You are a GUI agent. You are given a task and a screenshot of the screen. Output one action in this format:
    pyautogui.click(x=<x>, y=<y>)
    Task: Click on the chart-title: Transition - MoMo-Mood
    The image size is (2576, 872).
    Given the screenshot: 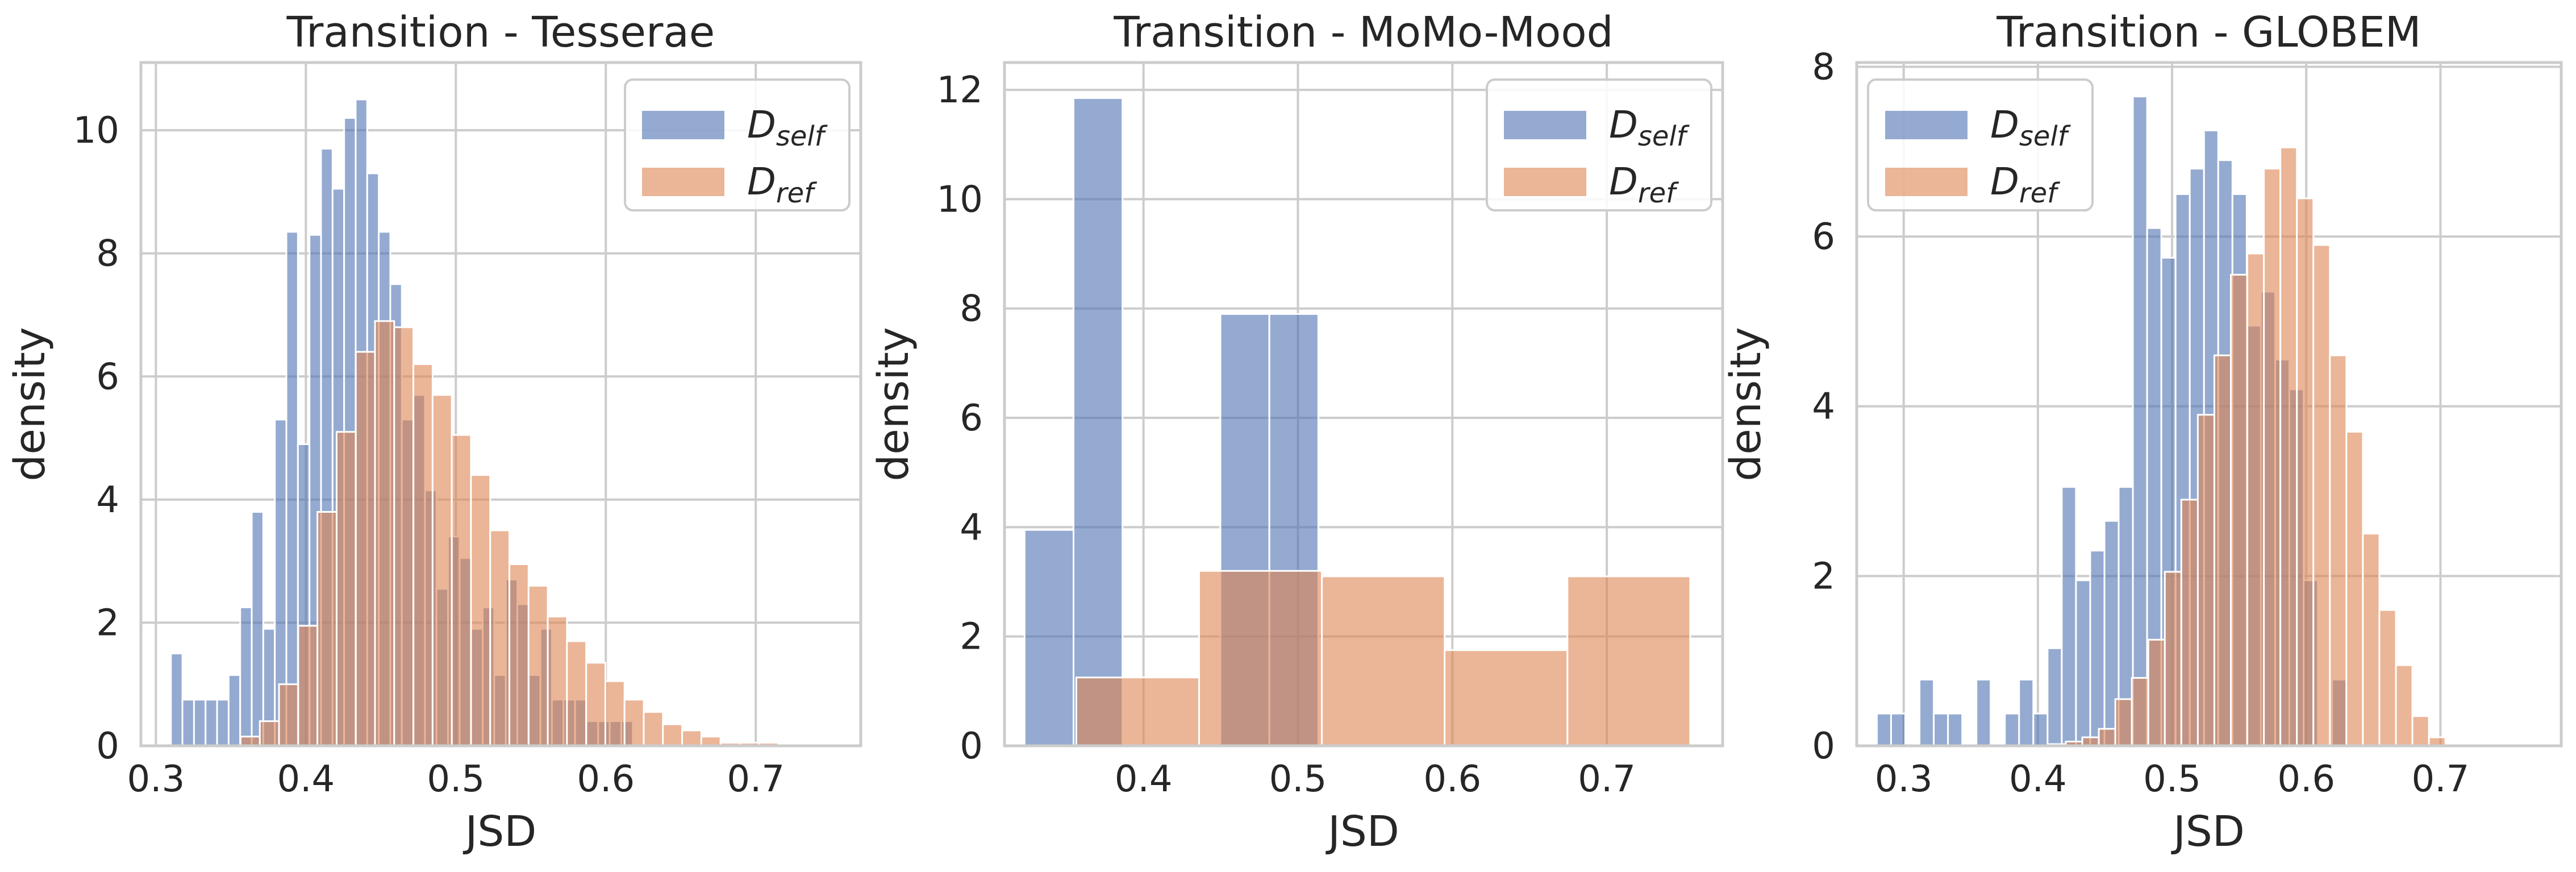 What is the action you would take?
    pyautogui.click(x=1363, y=32)
    